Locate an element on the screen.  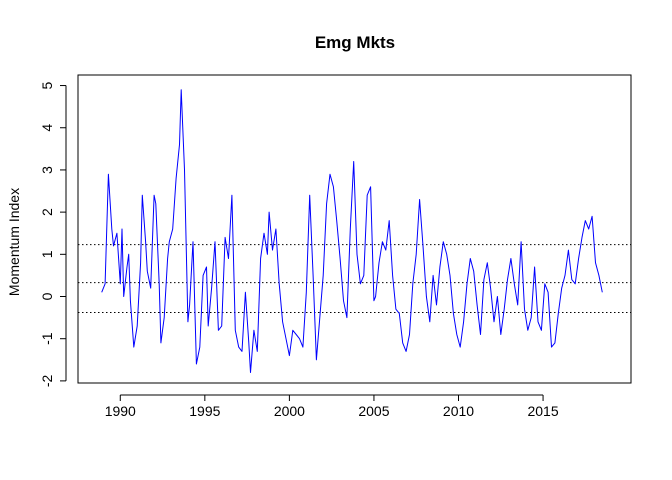
x-tick-label-2010: 2010 is located at coordinates (458, 411).